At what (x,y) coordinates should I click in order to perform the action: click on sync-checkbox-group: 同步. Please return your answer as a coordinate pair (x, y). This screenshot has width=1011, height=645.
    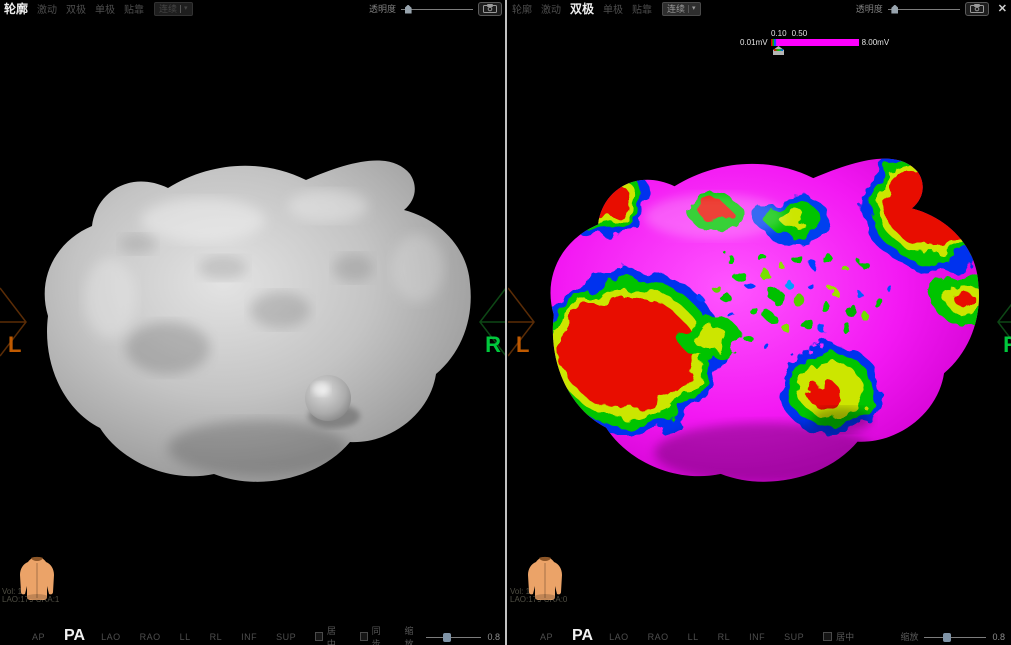
    Looking at the image, I should click on (373, 634).